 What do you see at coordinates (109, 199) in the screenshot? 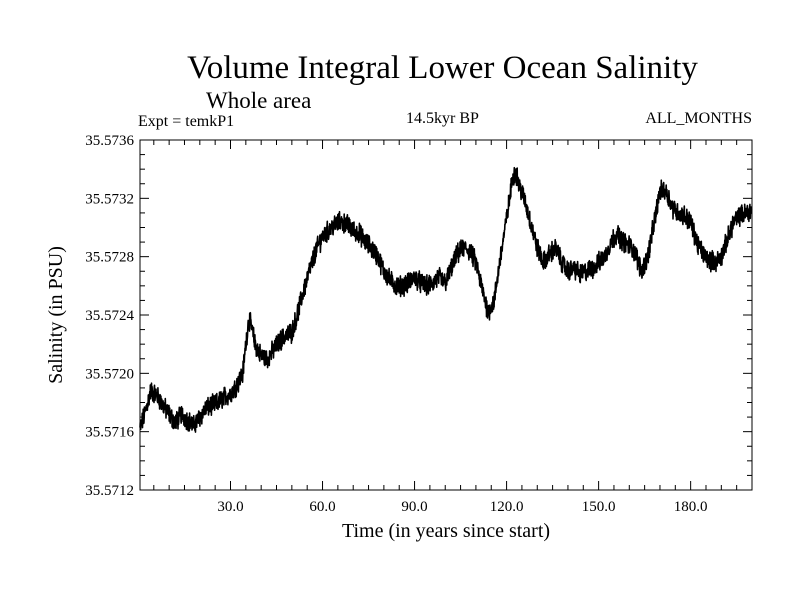
I see `y-tick-label: 35.5732` at bounding box center [109, 199].